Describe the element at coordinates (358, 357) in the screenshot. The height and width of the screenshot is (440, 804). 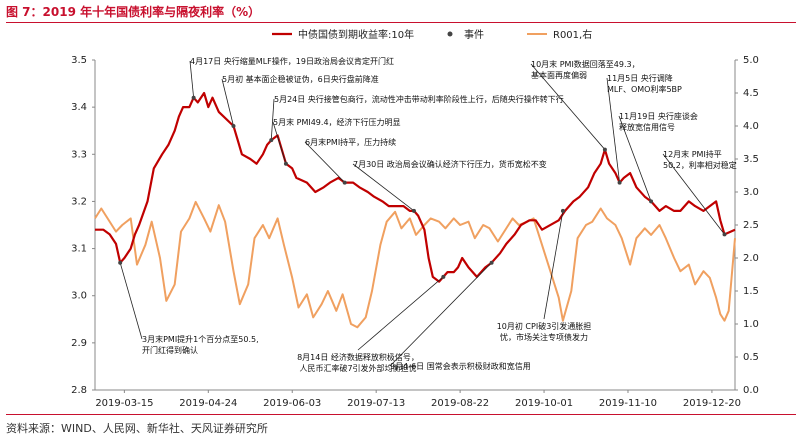
I see `event-label: 8月14日 经济数据释放积极信号，` at that location.